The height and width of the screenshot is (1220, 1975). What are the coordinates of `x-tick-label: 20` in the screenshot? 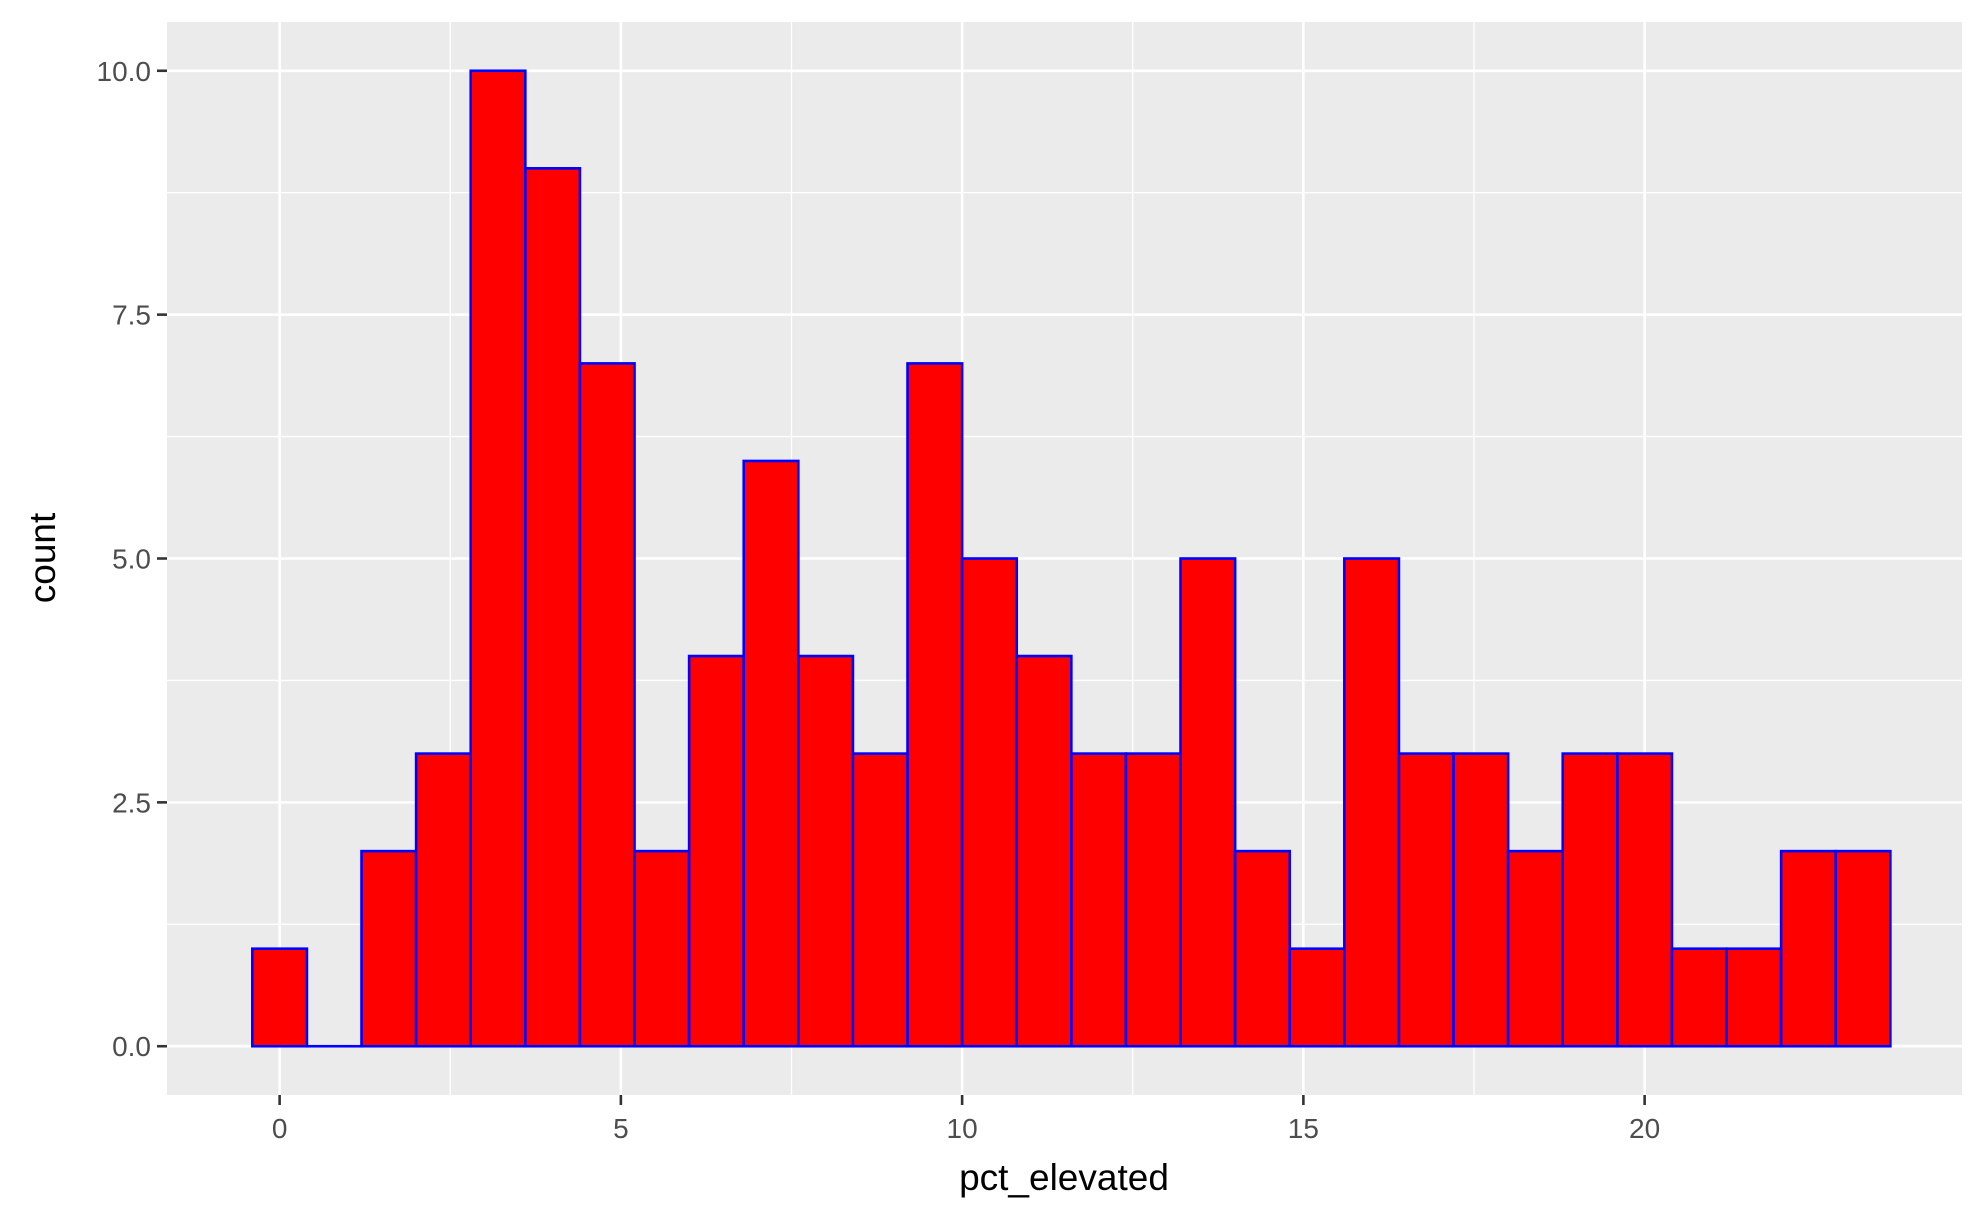 It's located at (1644, 1128).